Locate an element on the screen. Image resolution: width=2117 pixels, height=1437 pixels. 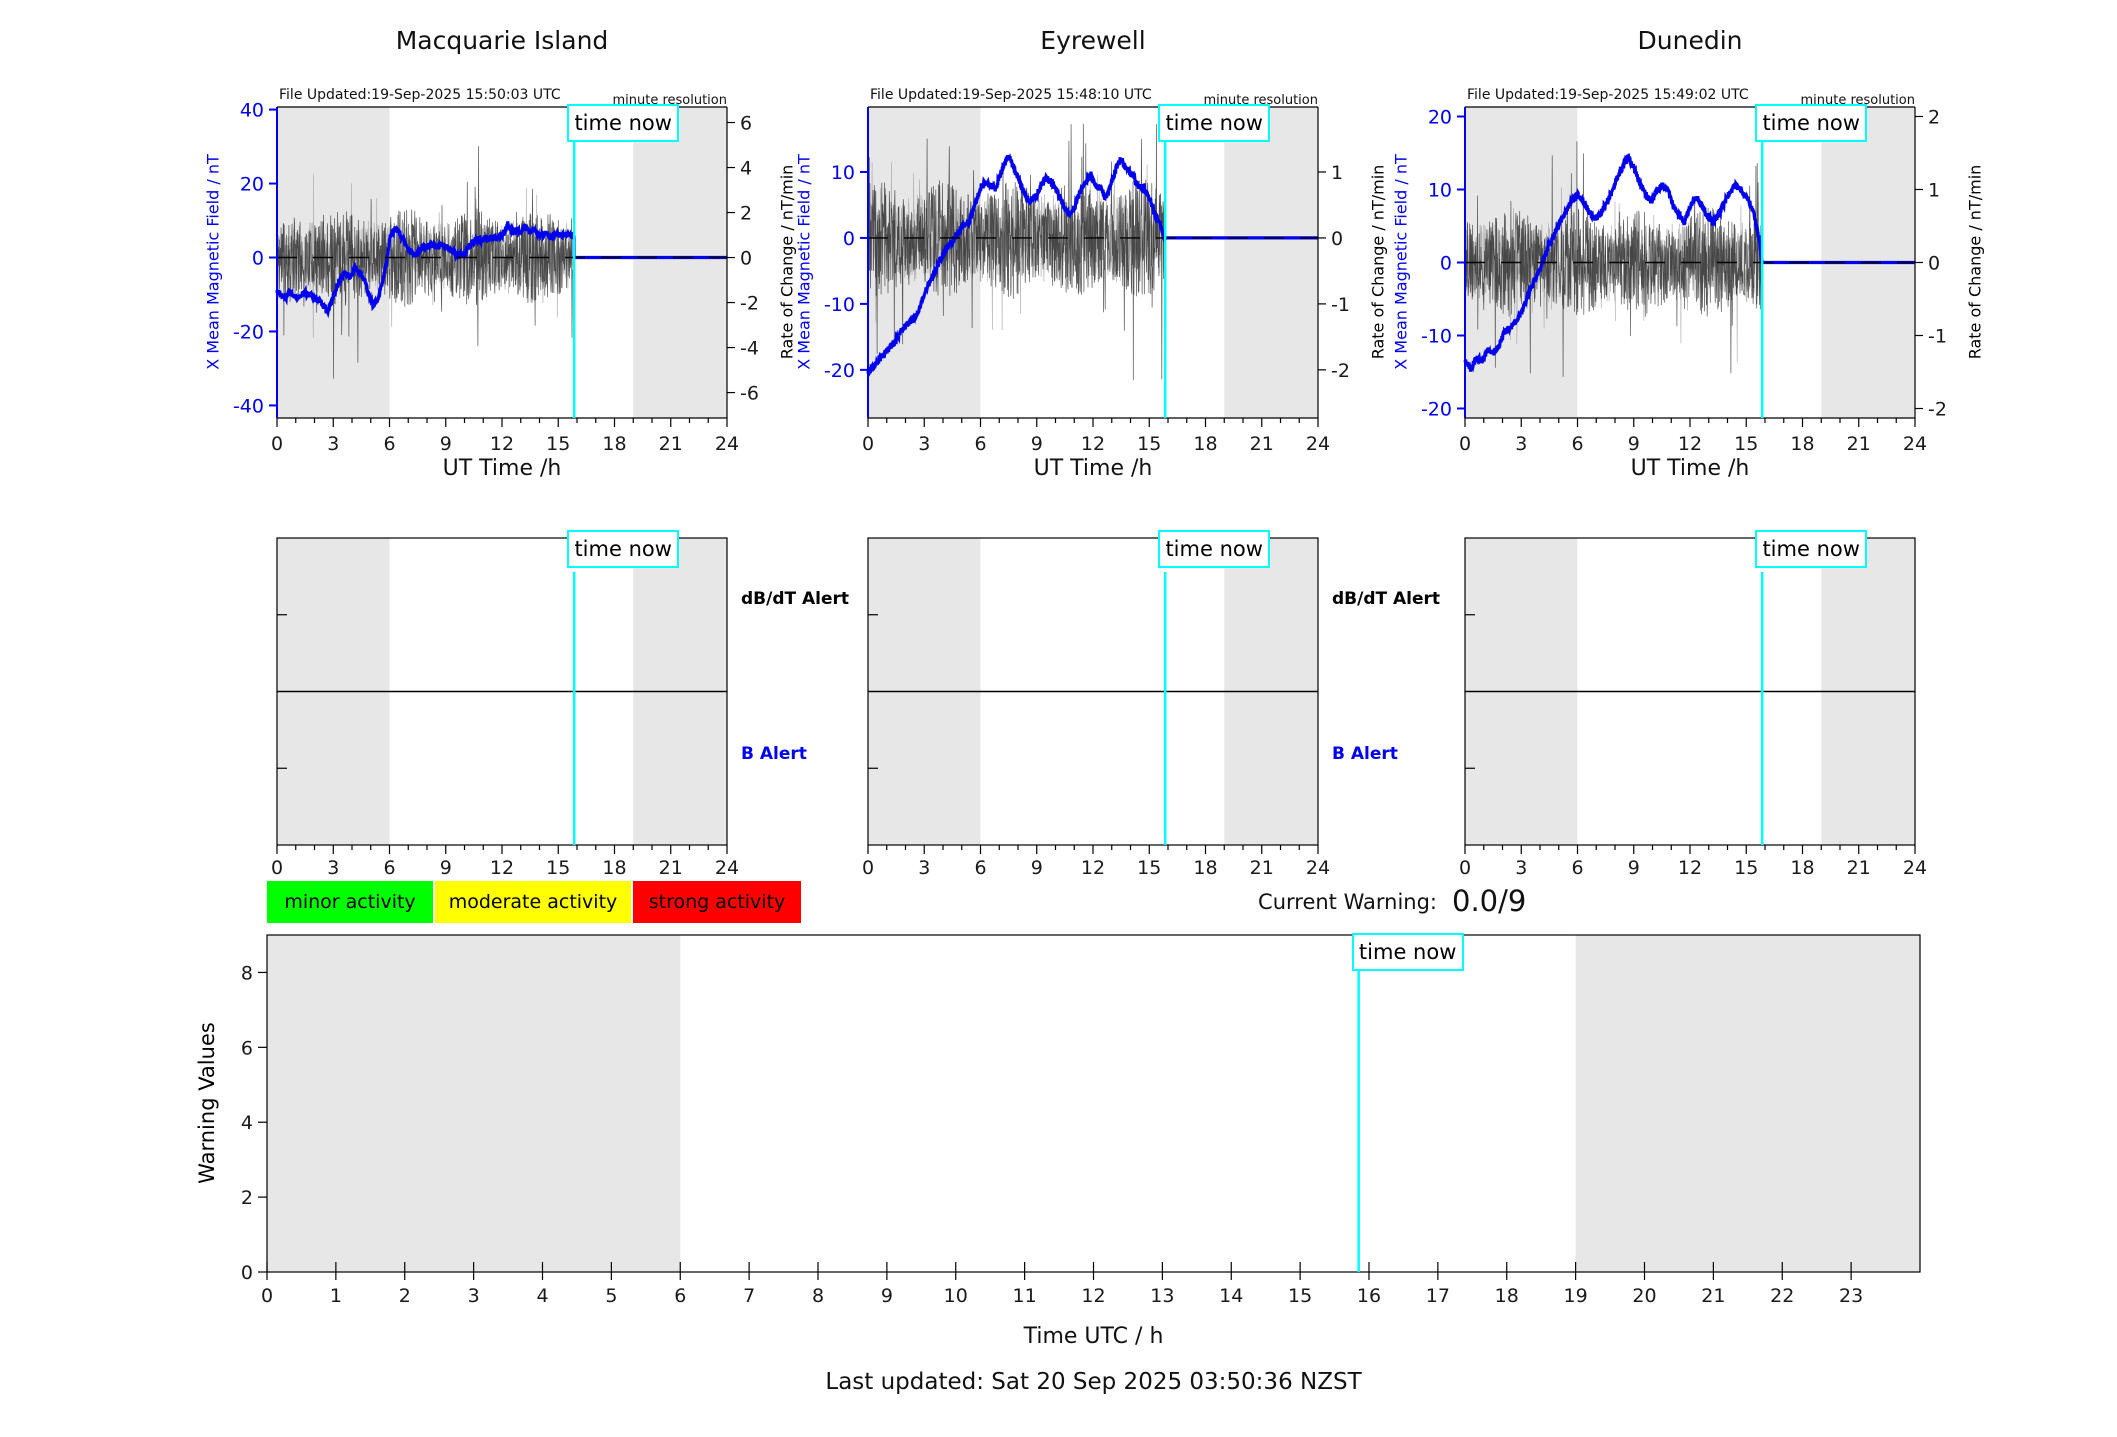
y-tick-label-left: -20 is located at coordinates (1436, 410).